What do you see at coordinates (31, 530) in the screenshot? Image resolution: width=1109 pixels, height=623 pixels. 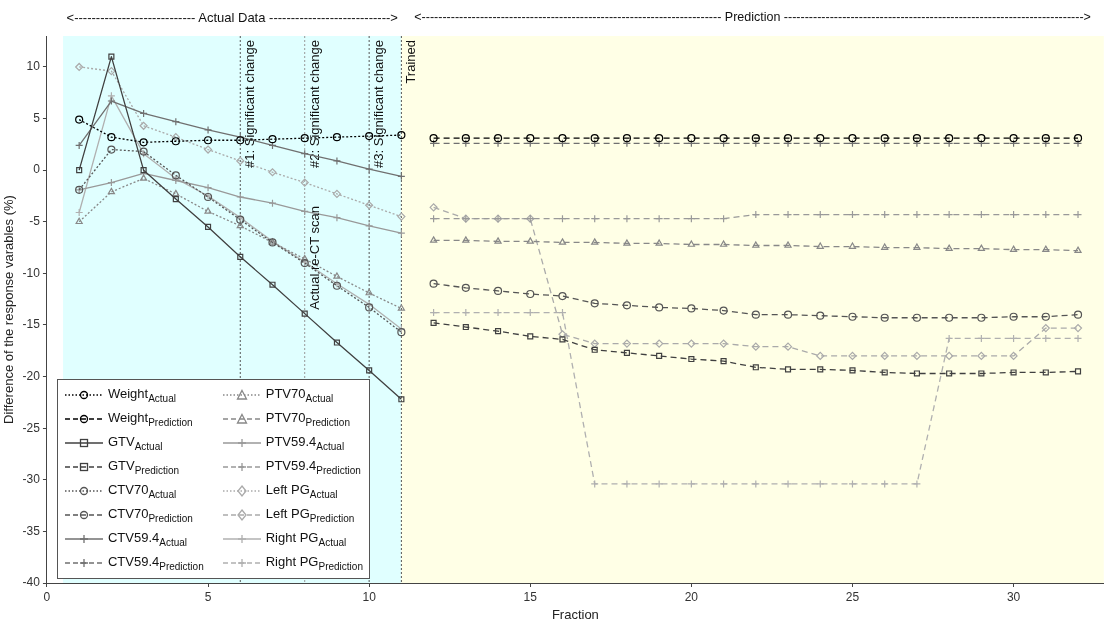 I see `y-tick-label: -35` at bounding box center [31, 530].